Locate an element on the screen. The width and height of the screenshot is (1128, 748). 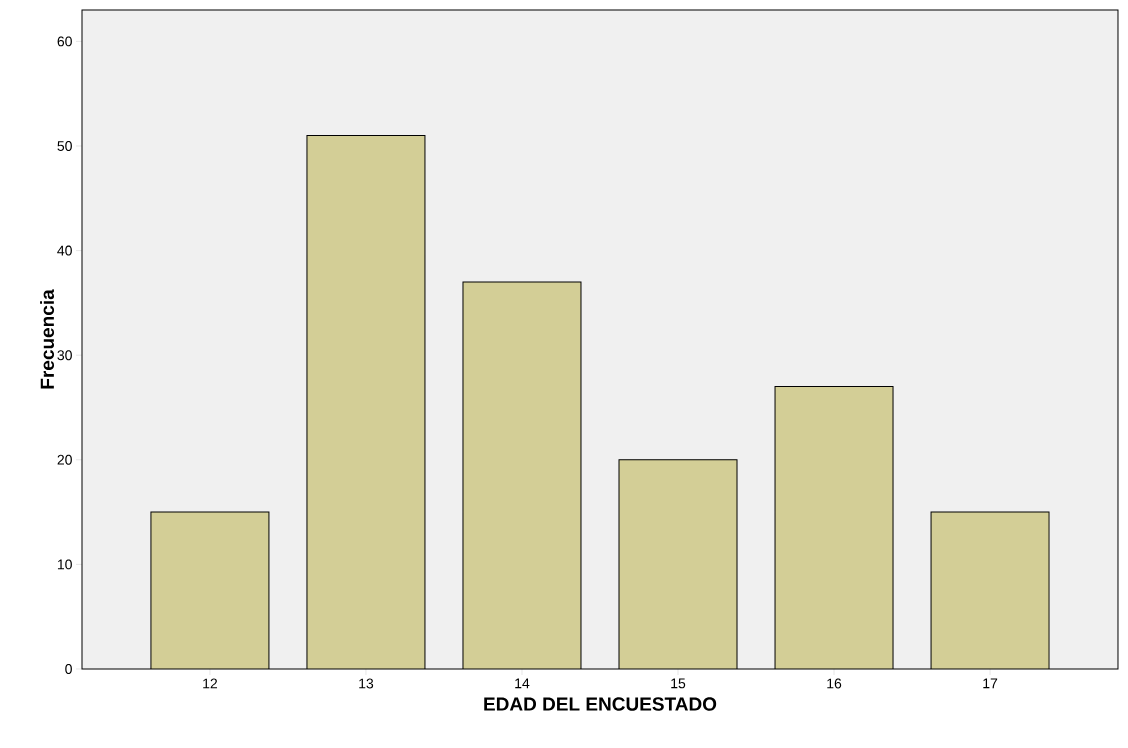
y-tick-label: 60 is located at coordinates (64, 41).